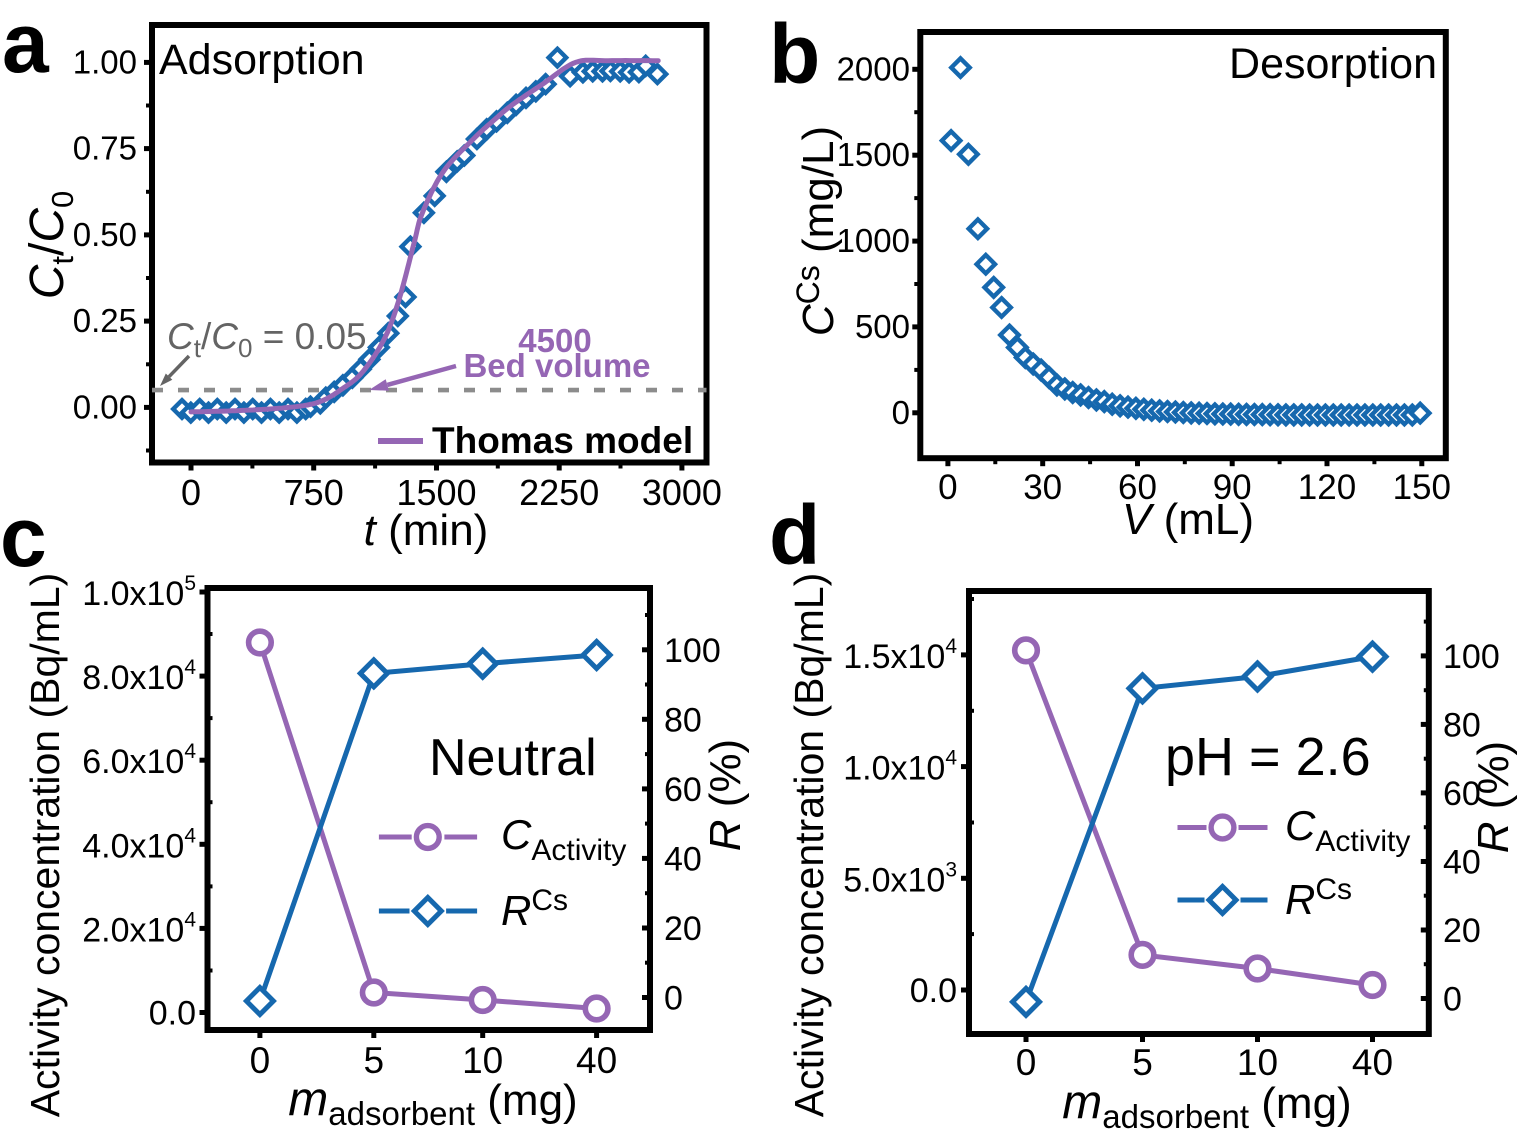 This screenshot has height=1140, width=1529. Describe the element at coordinates (1268, 757) in the screenshot. I see `svg-text: pH = 2.6` at that location.